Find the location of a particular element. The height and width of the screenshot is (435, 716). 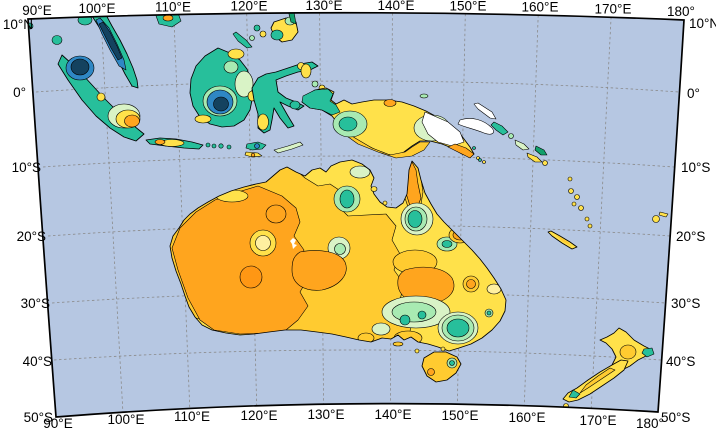

sumatra is located at coordinates (126, 98).